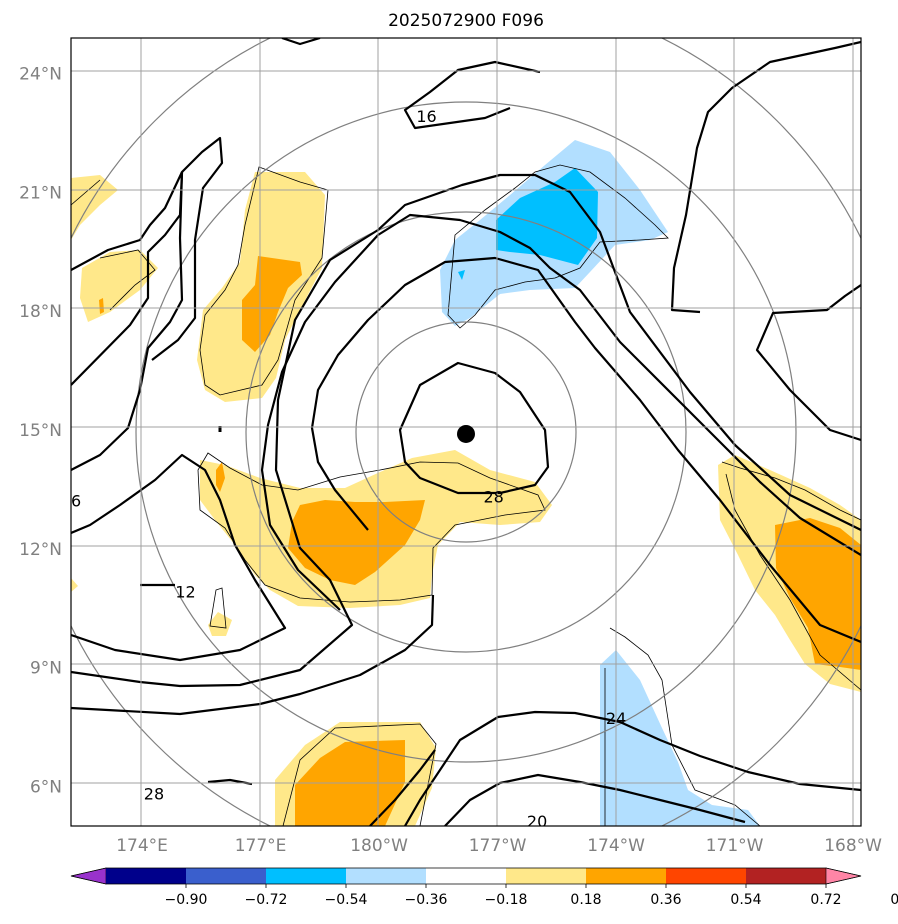 The width and height of the screenshot is (898, 924). I want to click on y-tick-labels: 6°N 9°N 12°N 15°N 18°N 21°N 24°N, so click(40, 431).